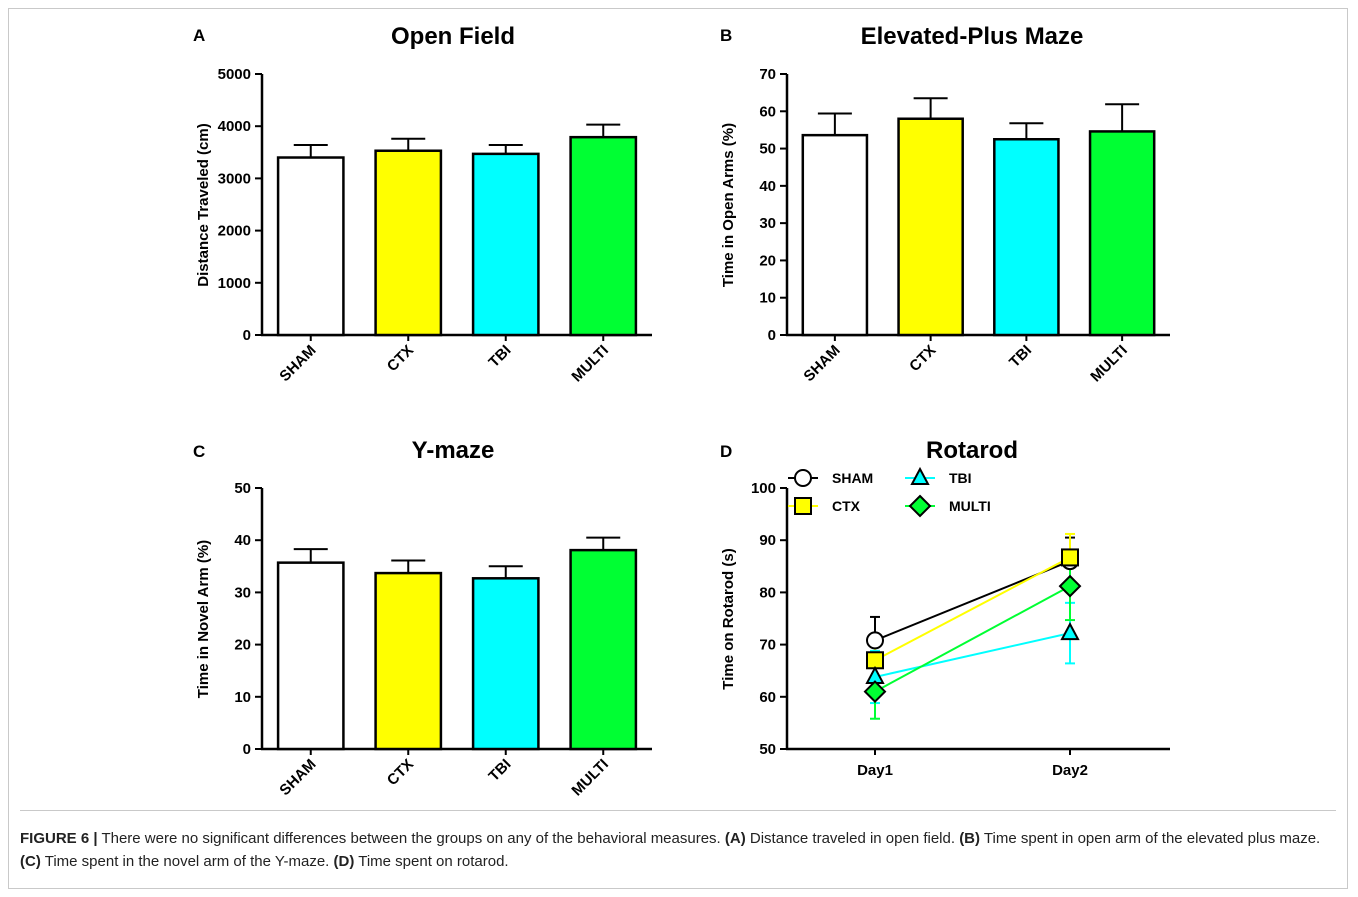  Describe the element at coordinates (728, 618) in the screenshot. I see `y-axis-label-d: Time on Rotarod (s)` at that location.